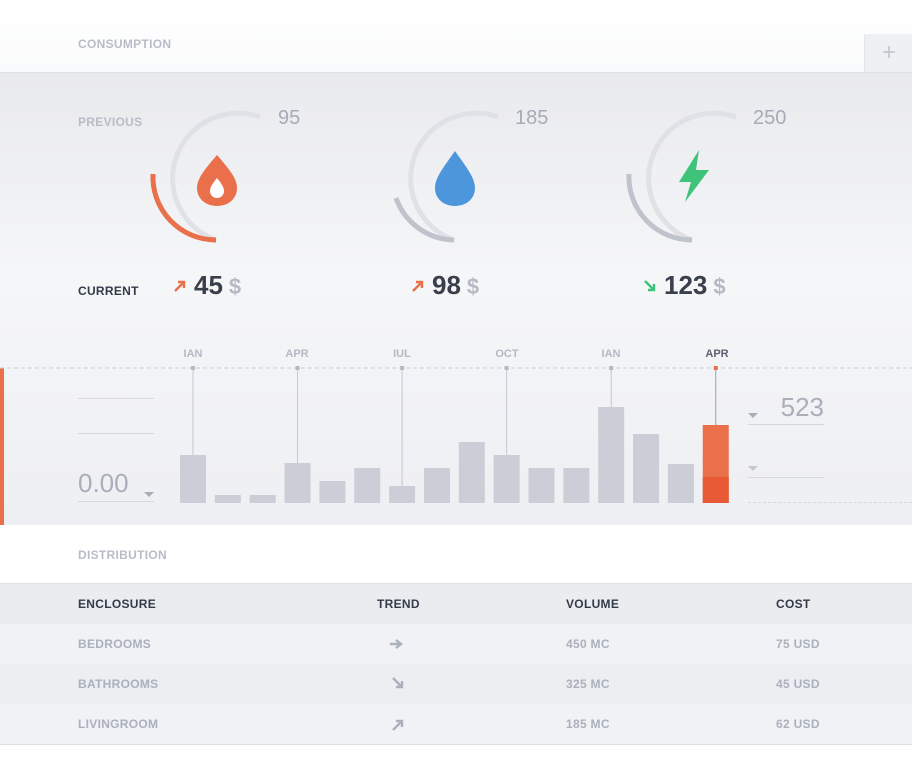 The height and width of the screenshot is (760, 912). I want to click on month-label: IUL, so click(402, 354).